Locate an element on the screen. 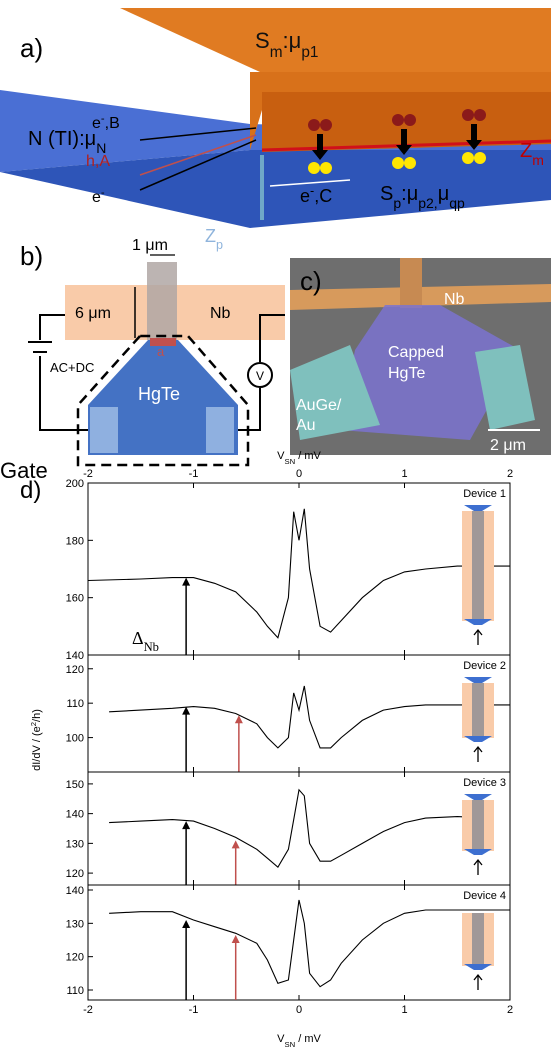 The width and height of the screenshot is (551, 1048). label: AuGe/ is located at coordinates (319, 405).